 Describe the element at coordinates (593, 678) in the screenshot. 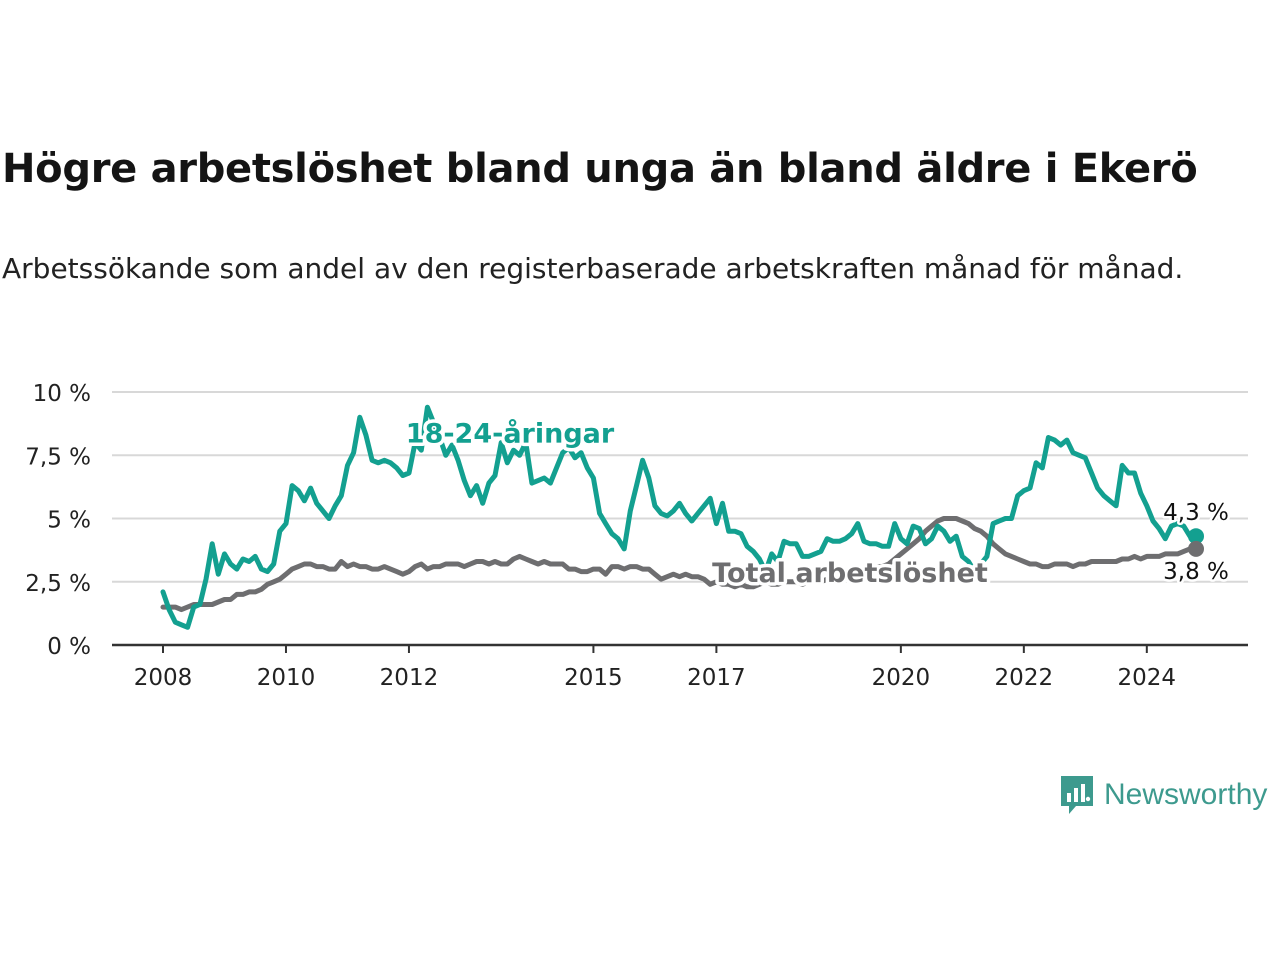

I see `x-tick-label: 2015` at that location.